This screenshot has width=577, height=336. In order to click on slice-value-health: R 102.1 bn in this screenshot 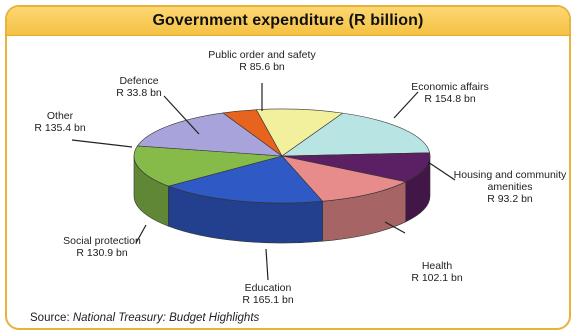, I will do `click(437, 278)`.